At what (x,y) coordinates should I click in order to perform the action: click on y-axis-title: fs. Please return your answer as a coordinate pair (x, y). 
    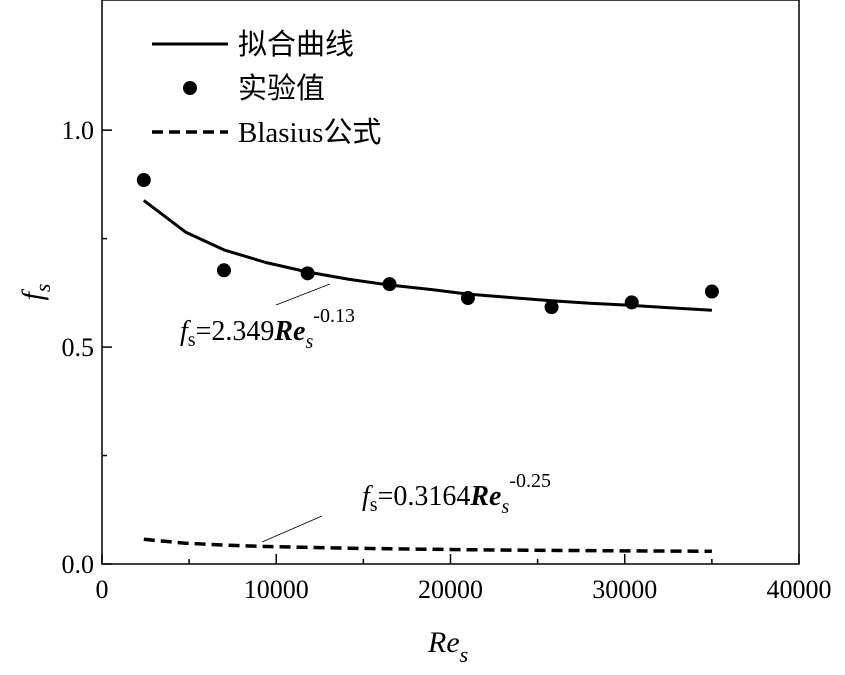
    Looking at the image, I should click on (35, 292).